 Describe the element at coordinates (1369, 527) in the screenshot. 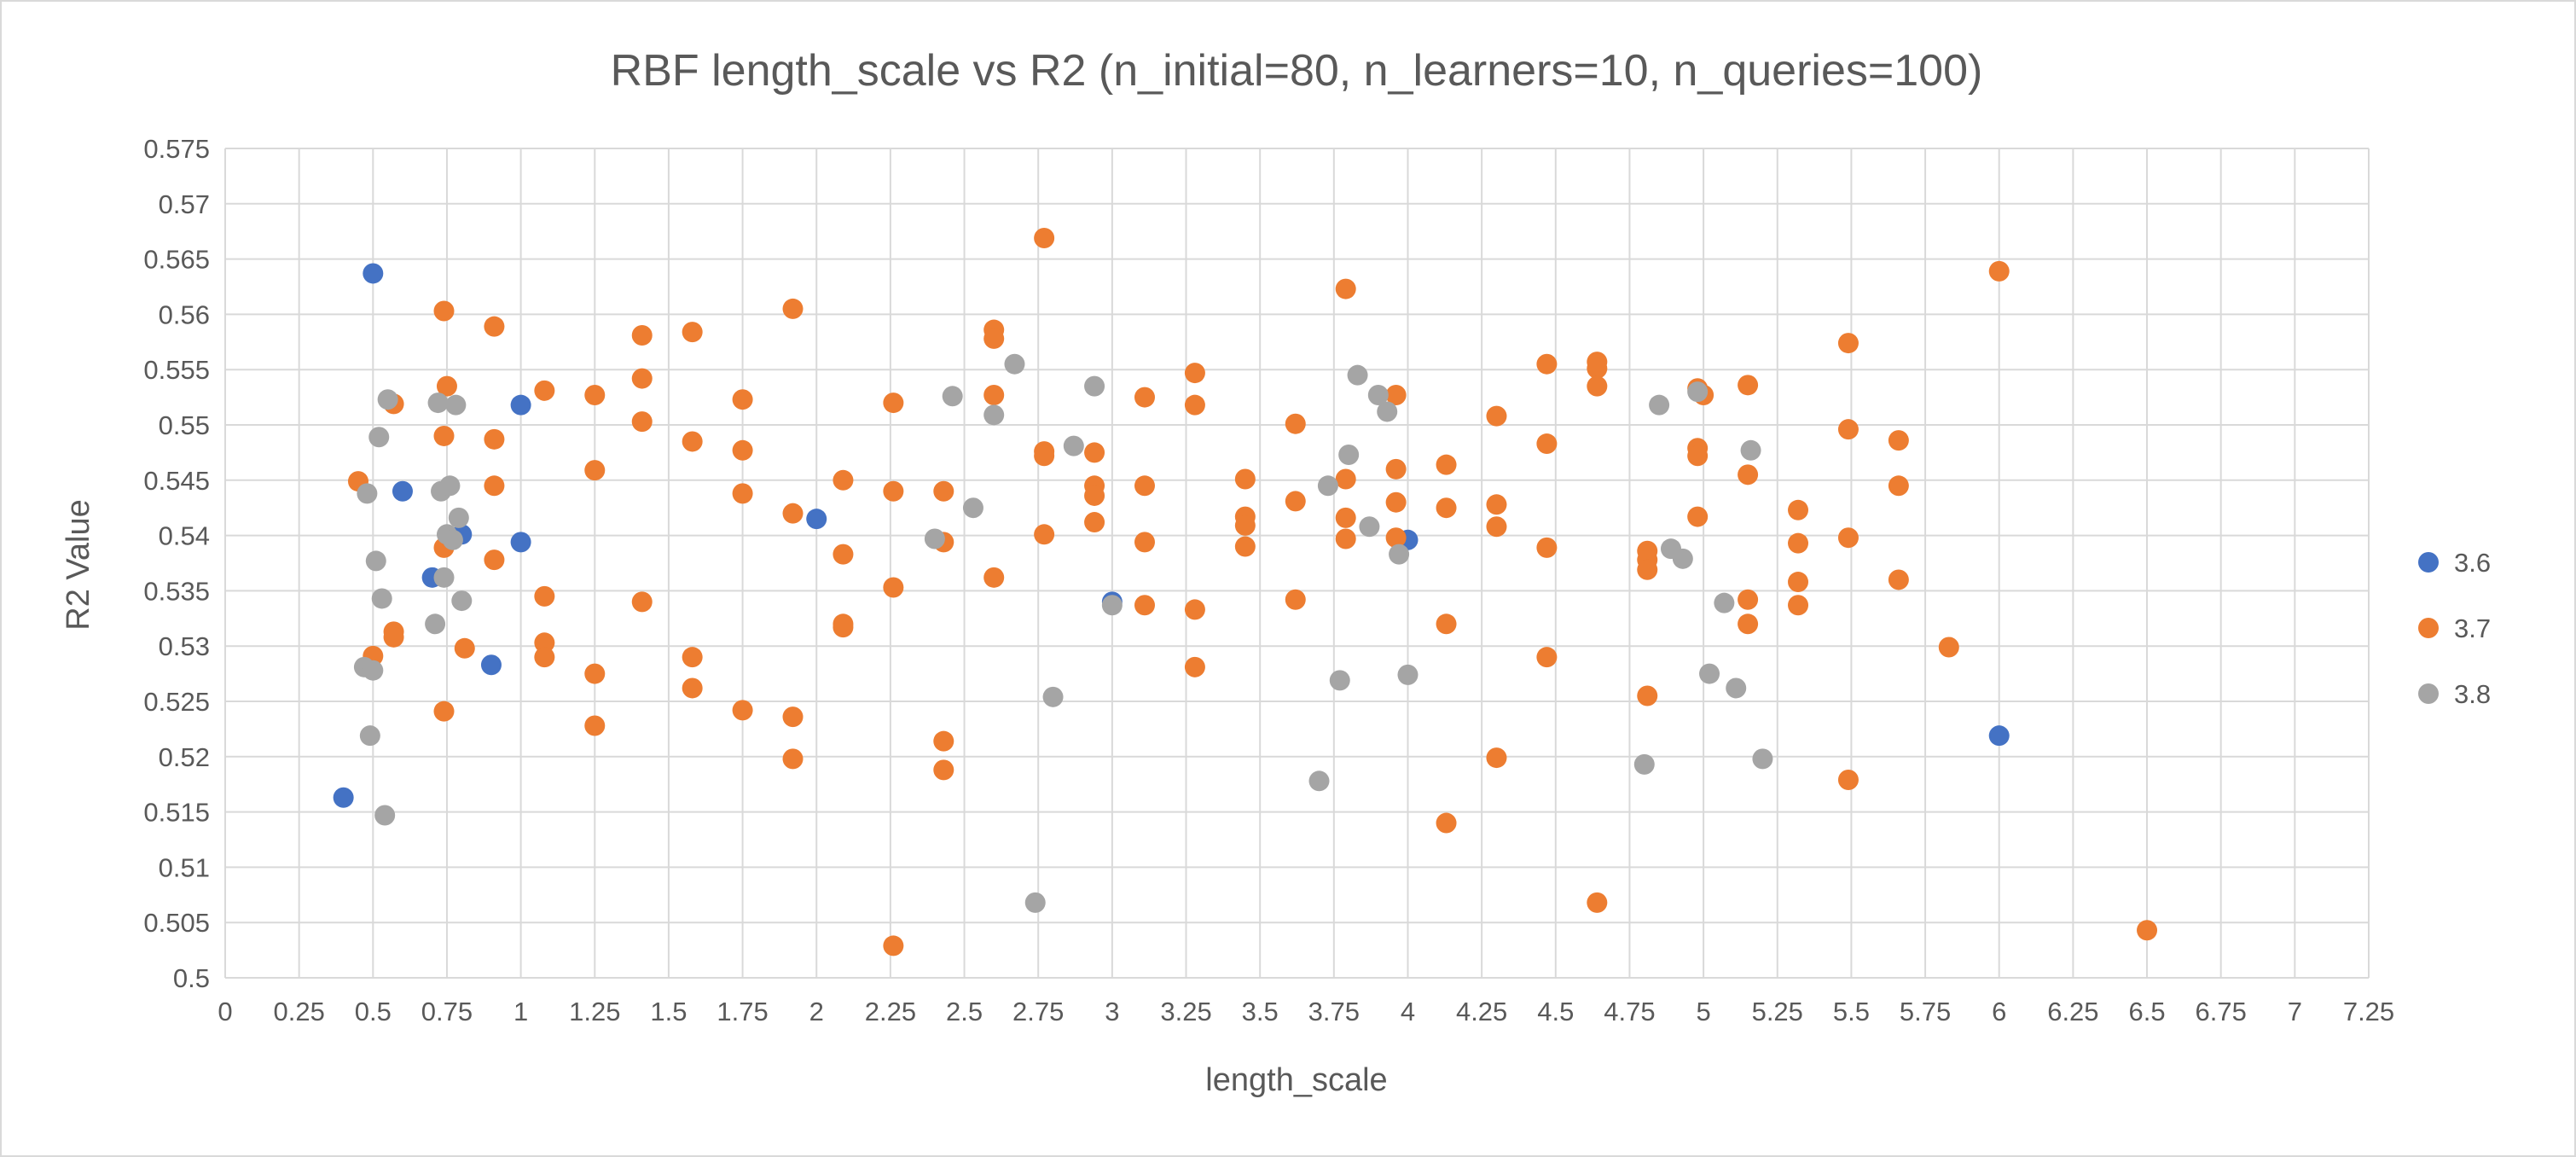

I see `data-point-series-3.8-34` at that location.